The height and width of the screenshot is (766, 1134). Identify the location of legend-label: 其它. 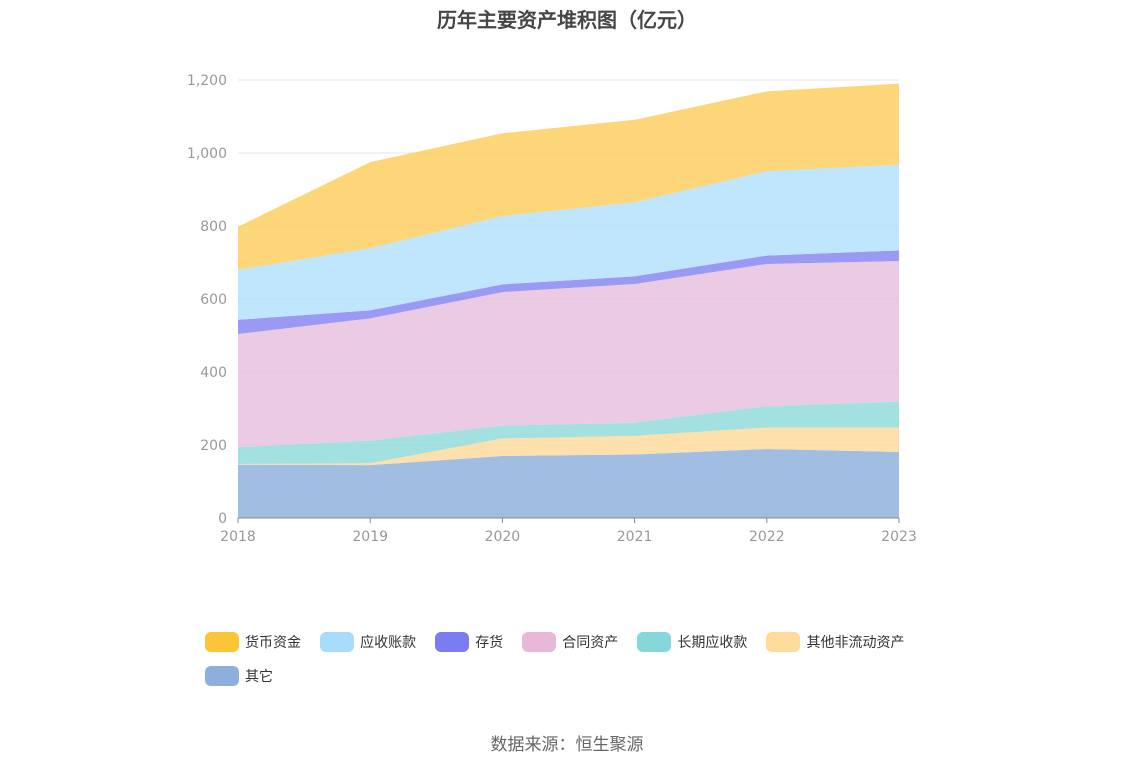
(259, 677).